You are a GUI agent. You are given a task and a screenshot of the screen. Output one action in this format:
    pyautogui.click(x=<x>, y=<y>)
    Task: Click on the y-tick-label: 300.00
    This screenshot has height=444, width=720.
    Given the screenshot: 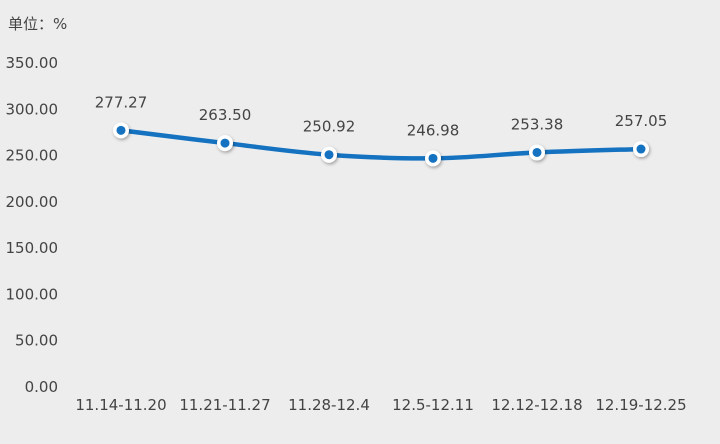 What is the action you would take?
    pyautogui.click(x=32, y=109)
    